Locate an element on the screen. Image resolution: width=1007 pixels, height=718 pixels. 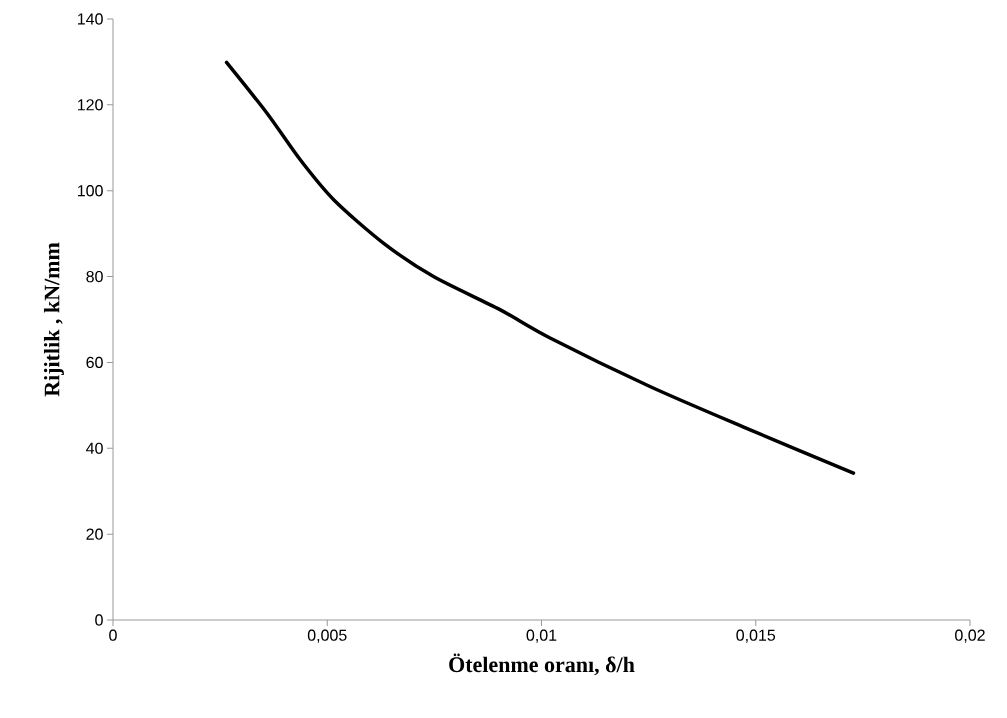
y-tick-label: 20 is located at coordinates (94, 534).